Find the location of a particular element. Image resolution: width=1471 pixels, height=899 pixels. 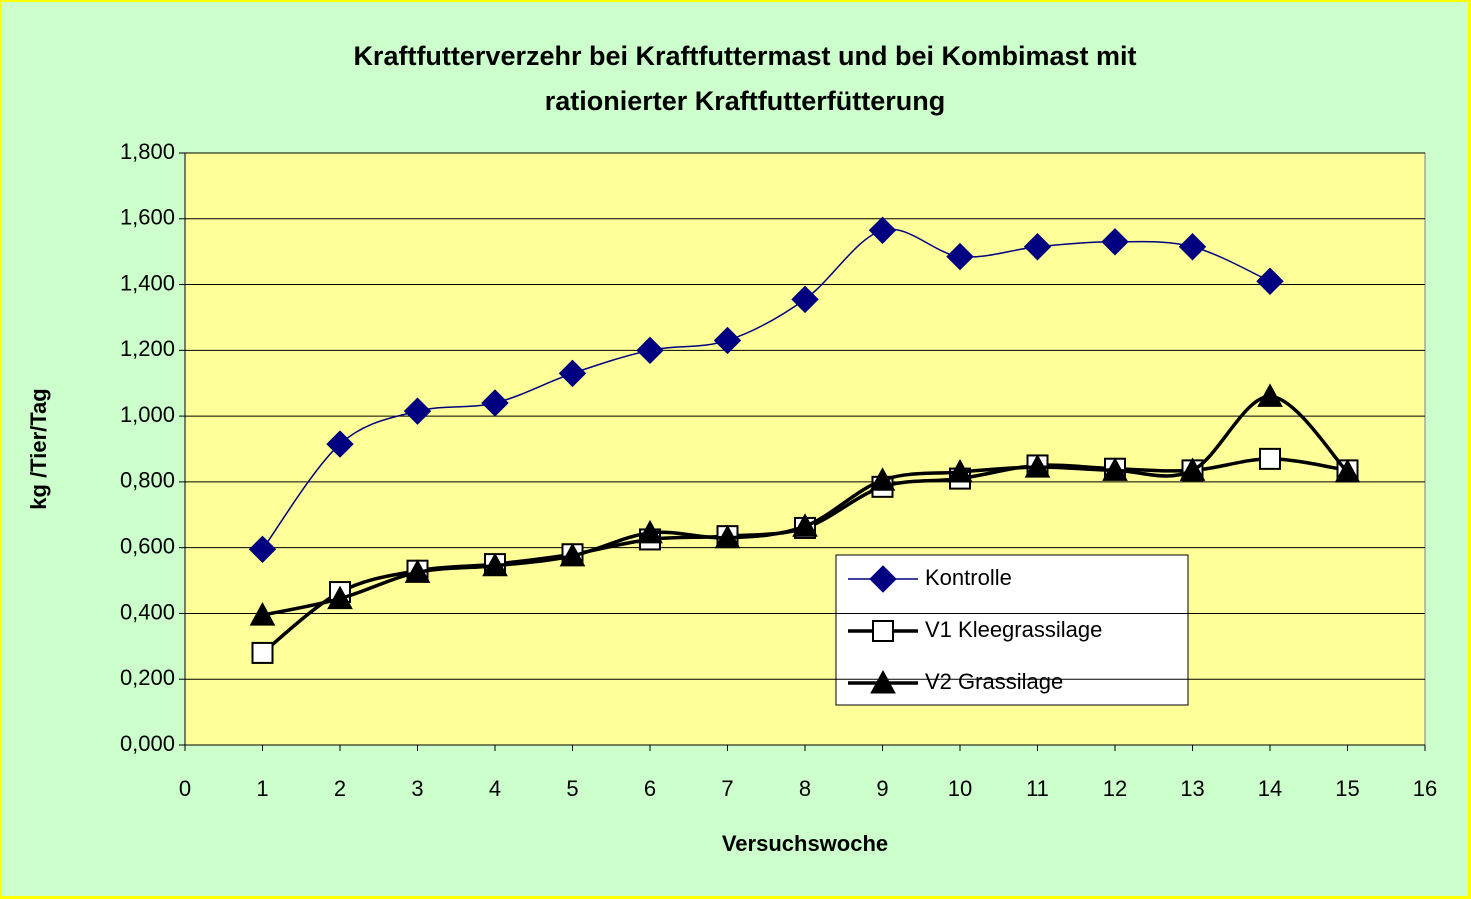

x-tick-label: 14 is located at coordinates (1270, 788).